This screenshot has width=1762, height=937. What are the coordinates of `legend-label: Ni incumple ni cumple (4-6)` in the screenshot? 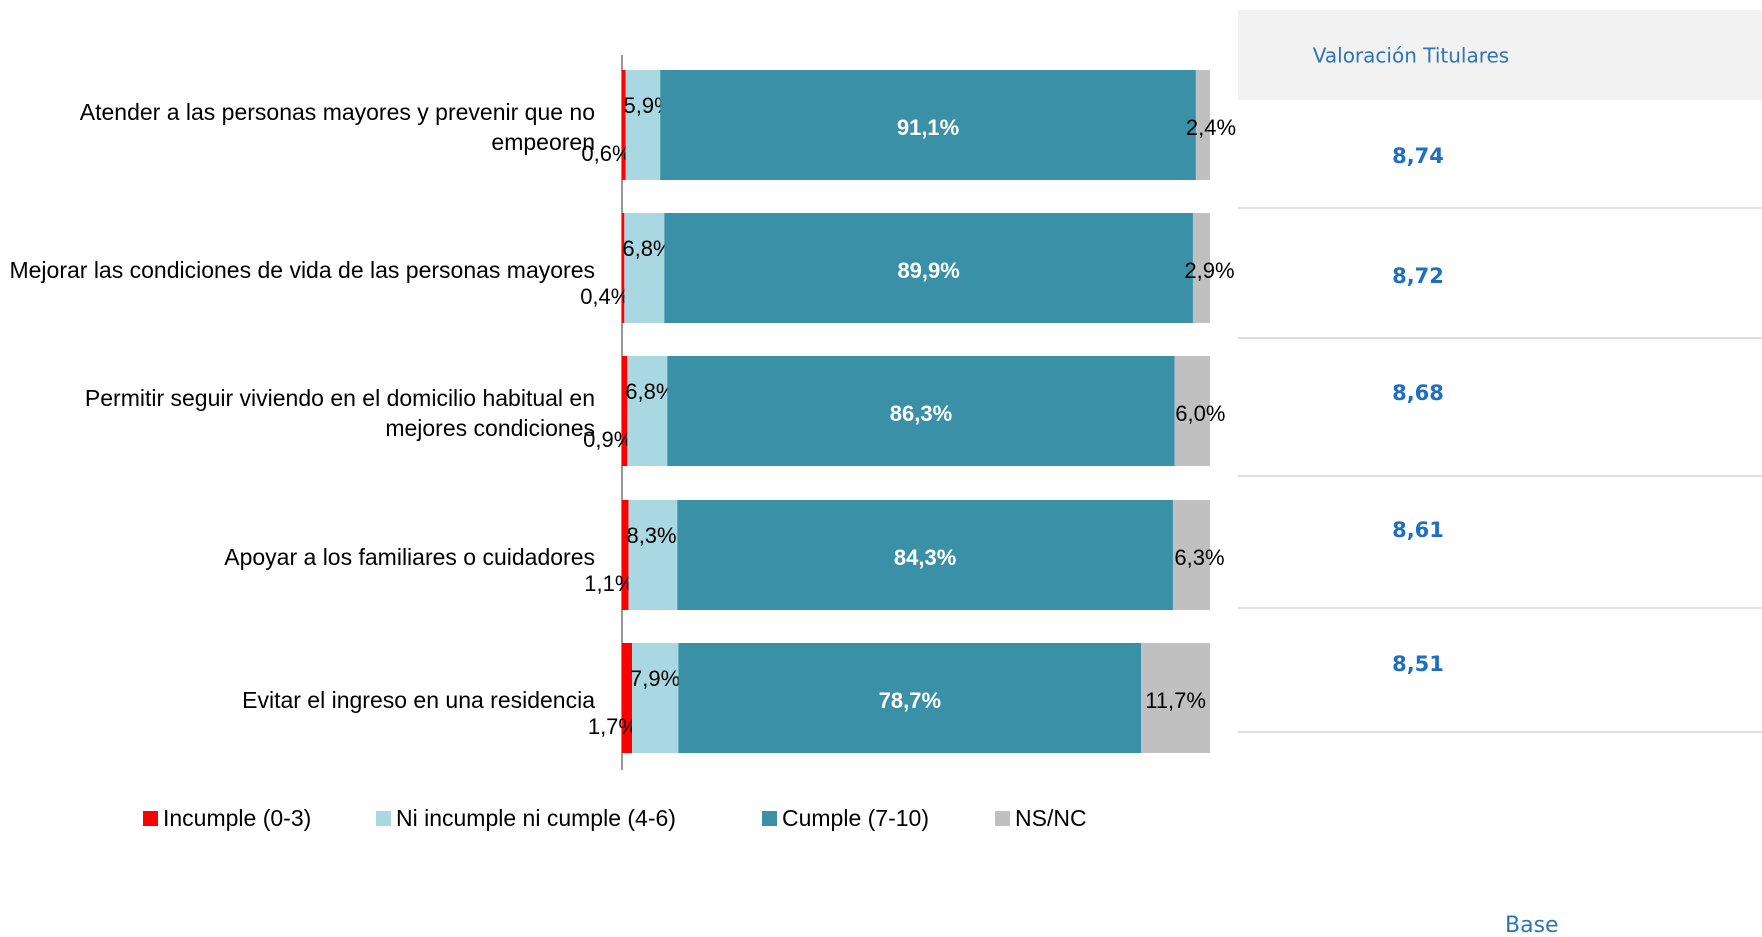 It's located at (536, 818).